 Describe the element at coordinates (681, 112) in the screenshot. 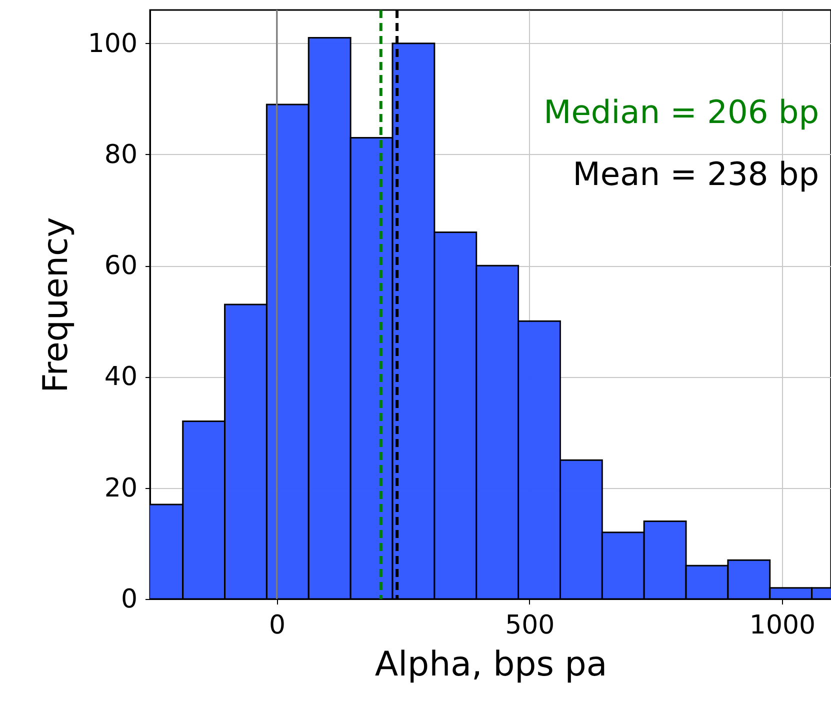

I see `ref-line-label: Median = 206 bp` at that location.